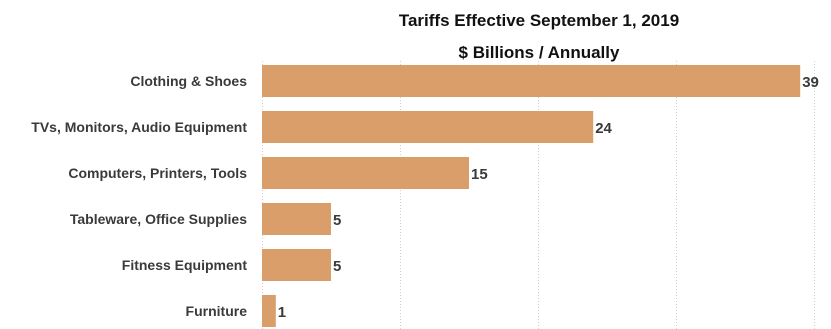  What do you see at coordinates (185, 265) in the screenshot?
I see `category-label: Fitness Equipment` at bounding box center [185, 265].